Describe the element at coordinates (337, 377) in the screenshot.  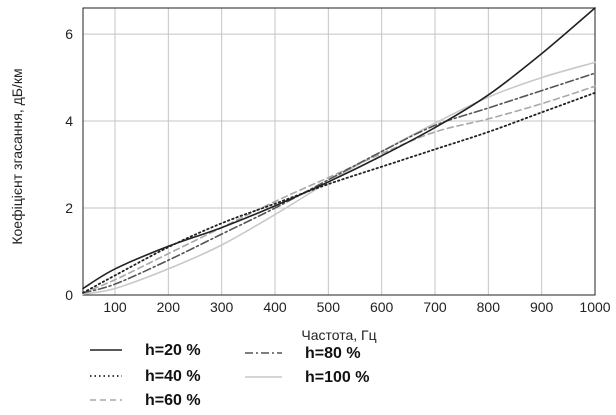
I see `legend-label-5: h=100 %` at that location.